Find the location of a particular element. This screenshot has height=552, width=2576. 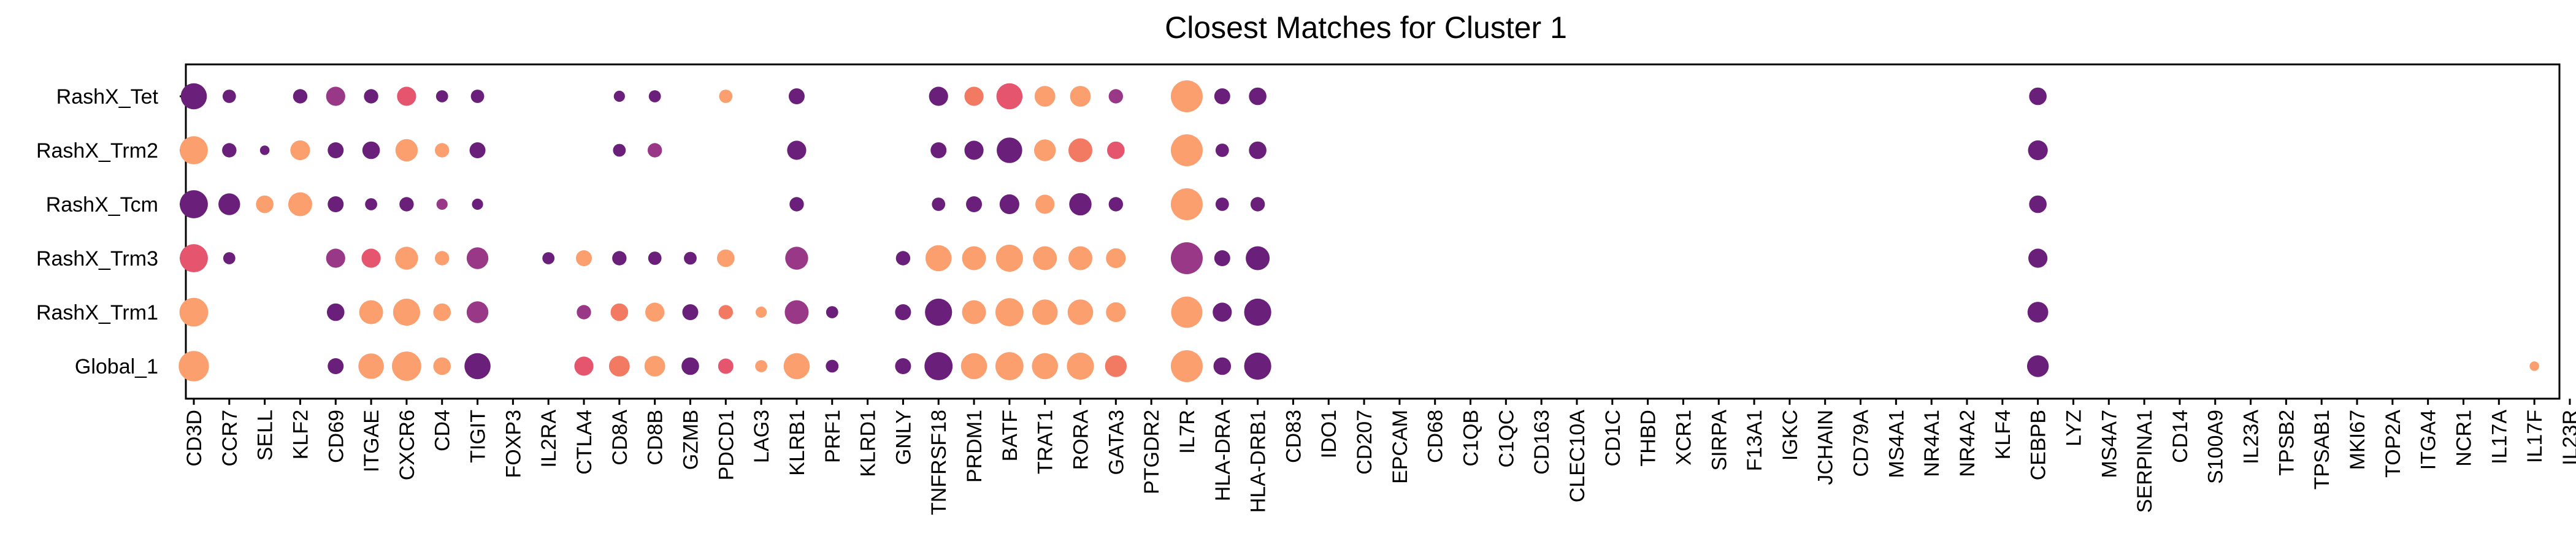

column-label: KLRD1 is located at coordinates (868, 443).